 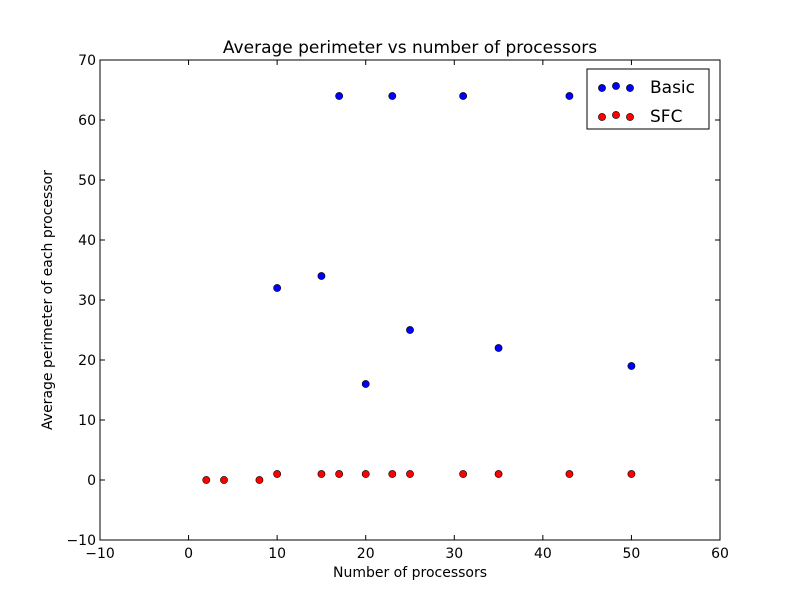 I want to click on y-tick-label: 60, so click(x=87, y=121).